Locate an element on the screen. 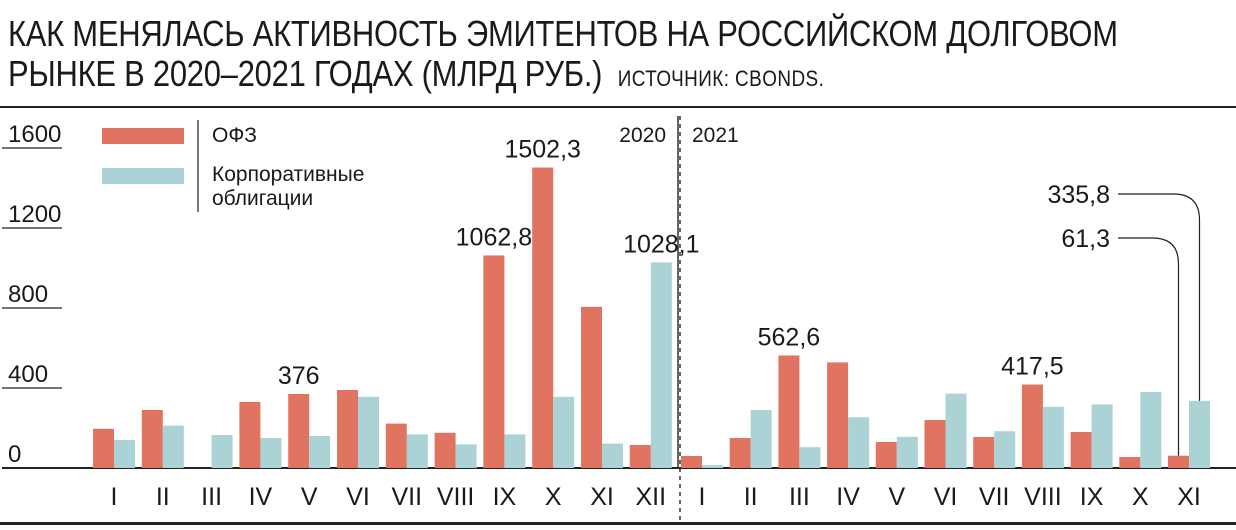 This screenshot has height=530, width=1236. y-tick-label: 400 is located at coordinates (28, 374).